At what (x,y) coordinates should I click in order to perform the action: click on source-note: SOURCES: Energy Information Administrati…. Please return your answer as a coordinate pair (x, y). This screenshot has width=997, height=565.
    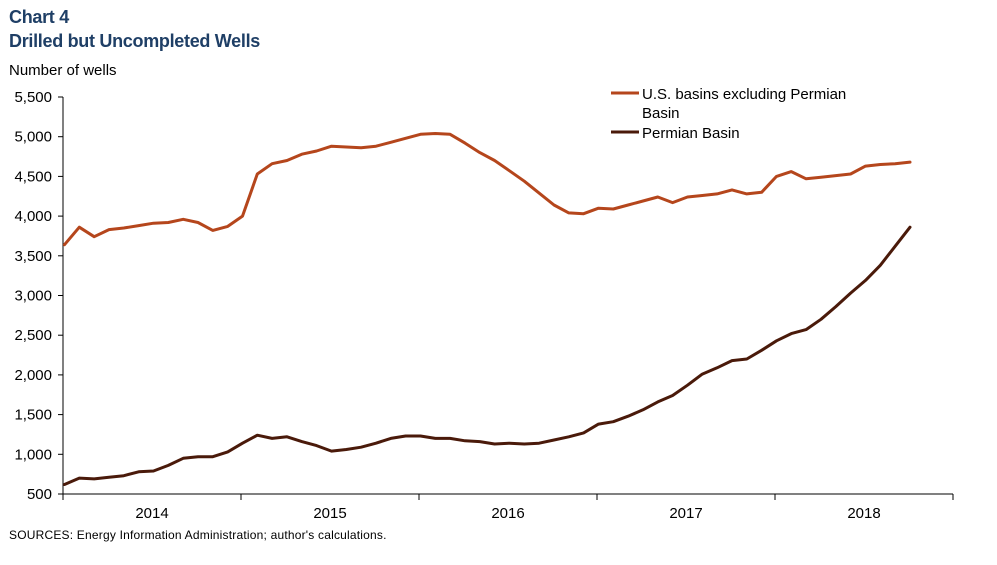
    Looking at the image, I should click on (198, 535).